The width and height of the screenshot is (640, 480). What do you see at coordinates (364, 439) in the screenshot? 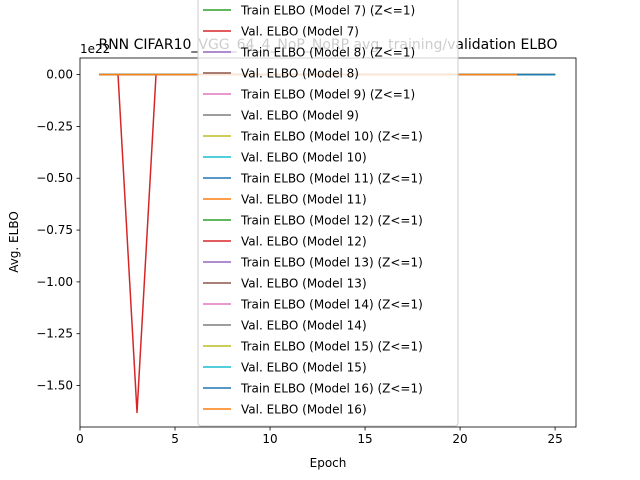
I see `x-tick-label: 15` at bounding box center [364, 439].